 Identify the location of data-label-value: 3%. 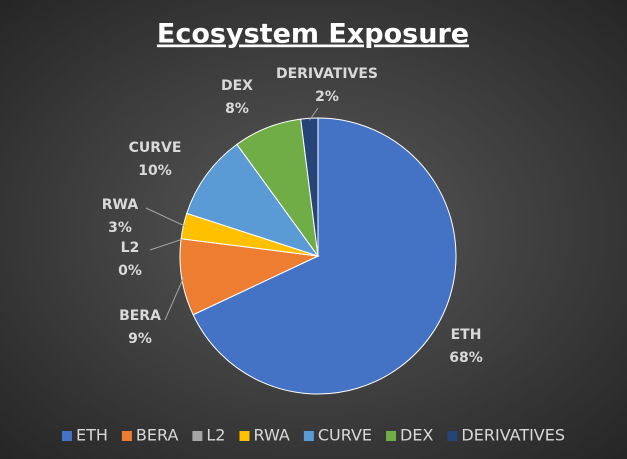
(120, 228).